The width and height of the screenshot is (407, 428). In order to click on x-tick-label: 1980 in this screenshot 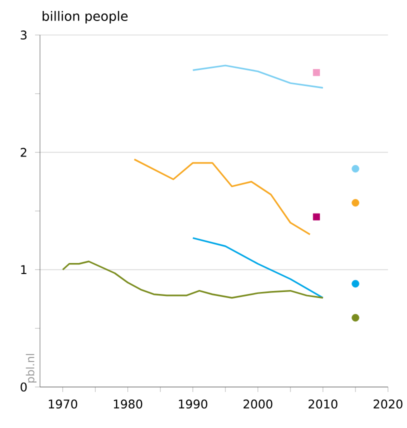, I will do `click(128, 404)`.